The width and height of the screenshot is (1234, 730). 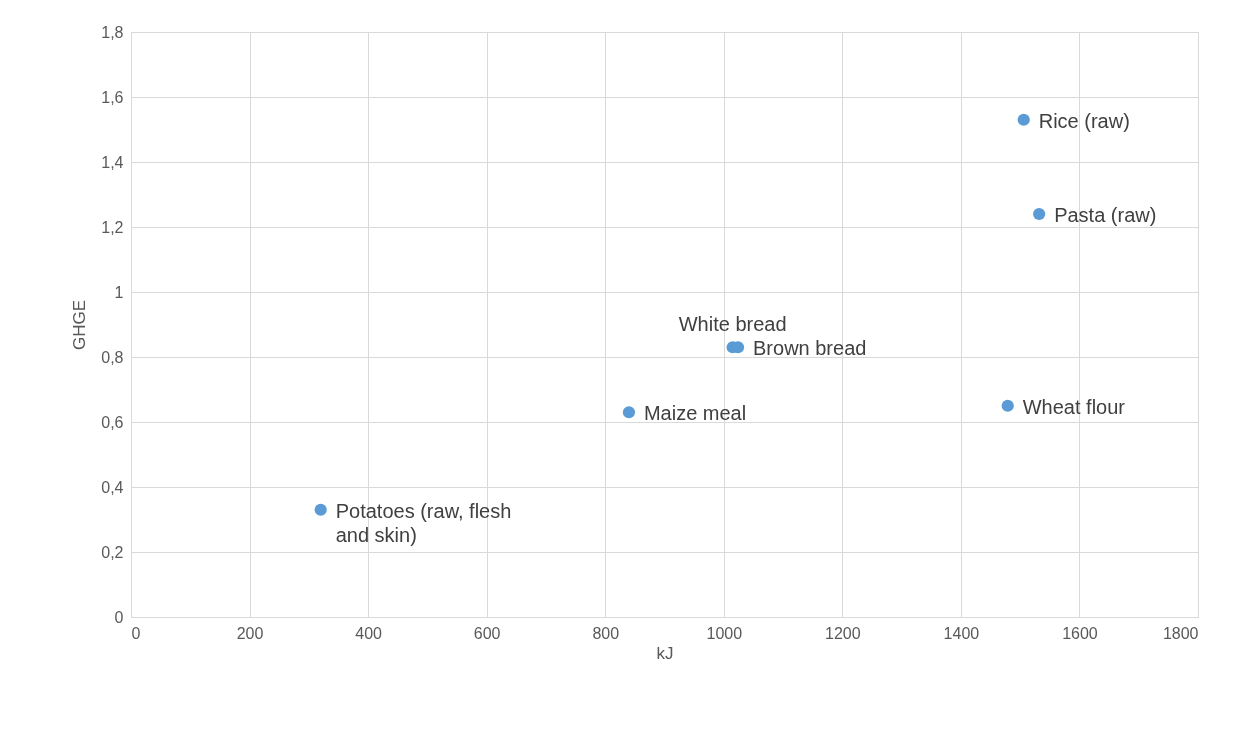 What do you see at coordinates (695, 413) in the screenshot?
I see `series-label: Maize meal` at bounding box center [695, 413].